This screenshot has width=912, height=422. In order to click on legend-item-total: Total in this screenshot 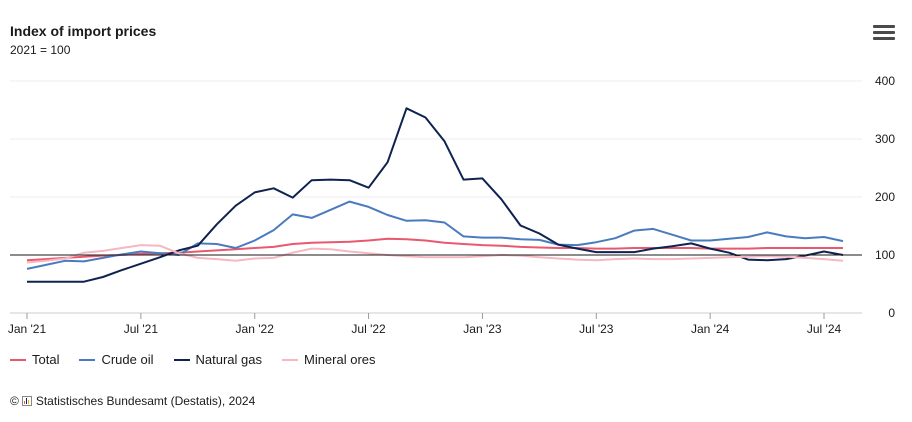, I will do `click(34, 359)`.